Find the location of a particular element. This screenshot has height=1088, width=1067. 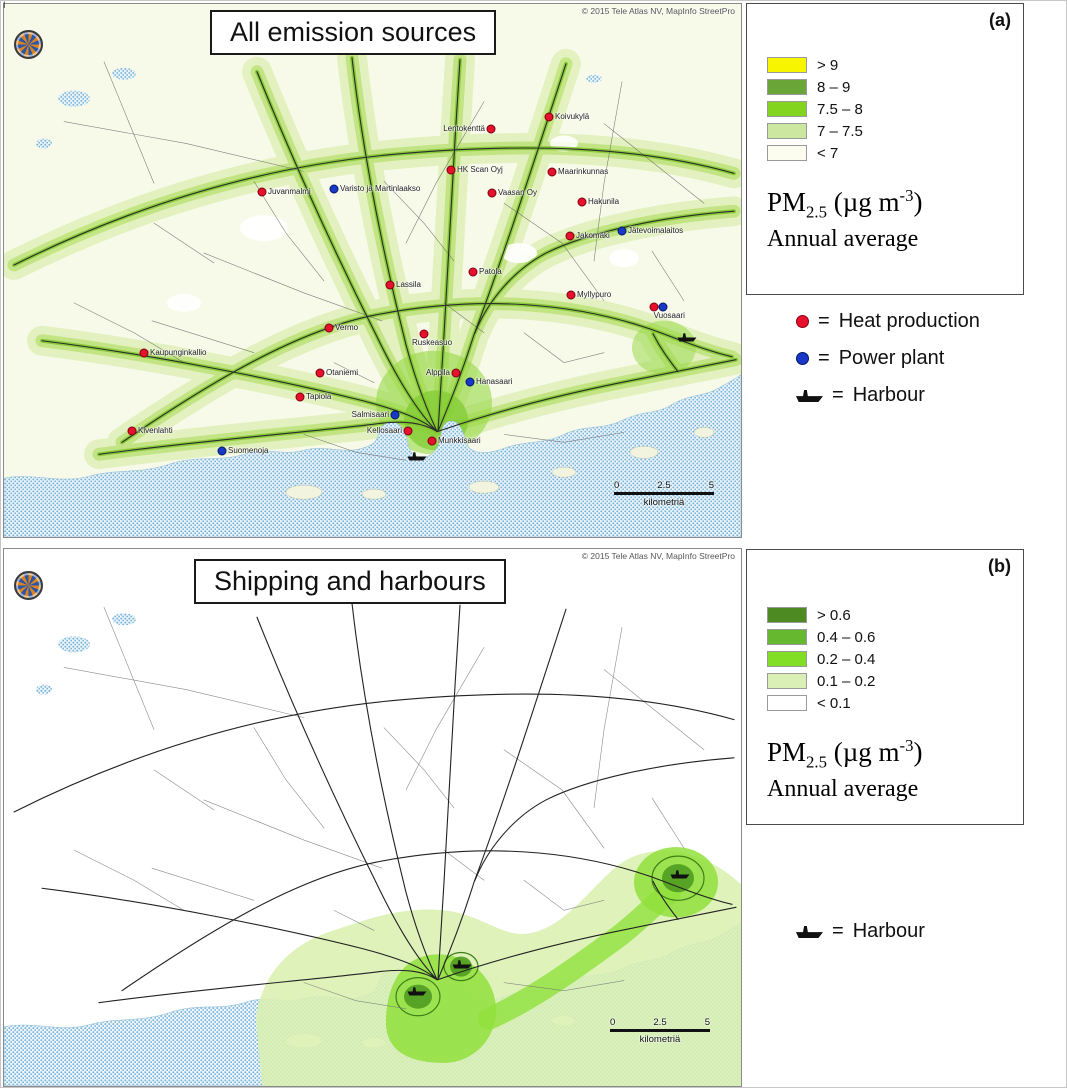

map-label: Salmisaari is located at coordinates (370, 414).